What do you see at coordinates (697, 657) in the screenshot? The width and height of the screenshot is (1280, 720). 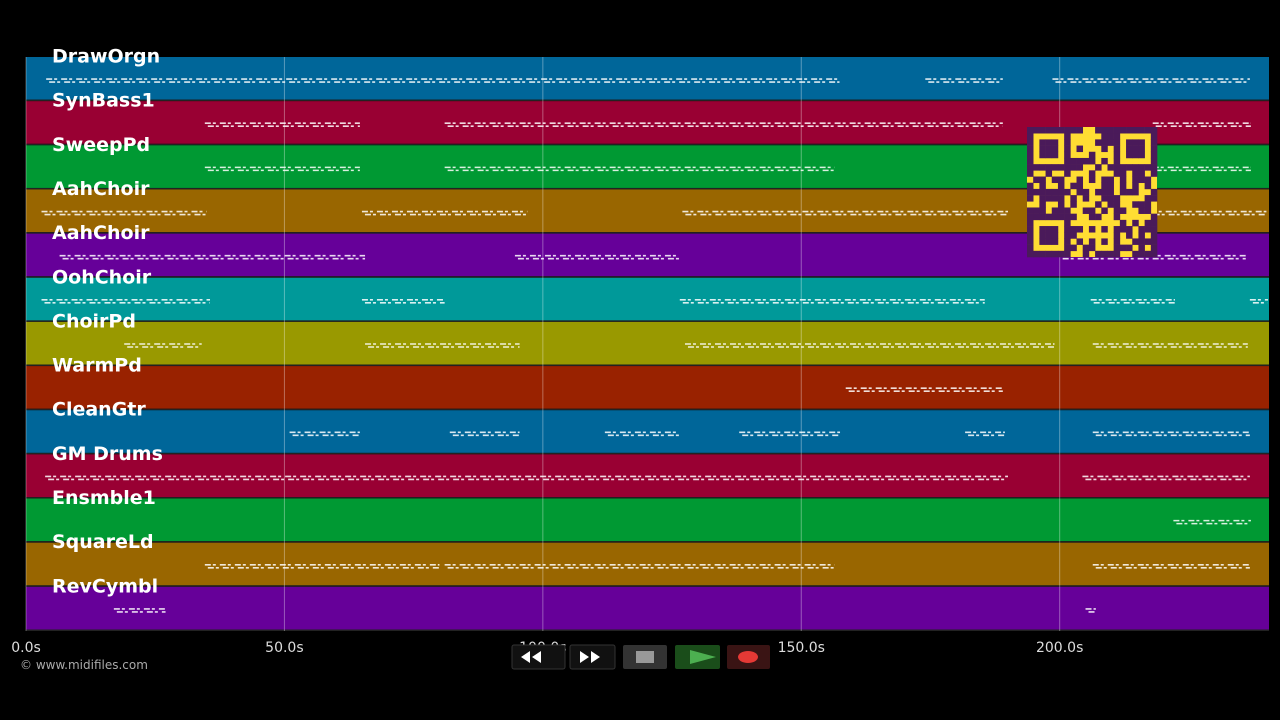 I see `play-button` at bounding box center [697, 657].